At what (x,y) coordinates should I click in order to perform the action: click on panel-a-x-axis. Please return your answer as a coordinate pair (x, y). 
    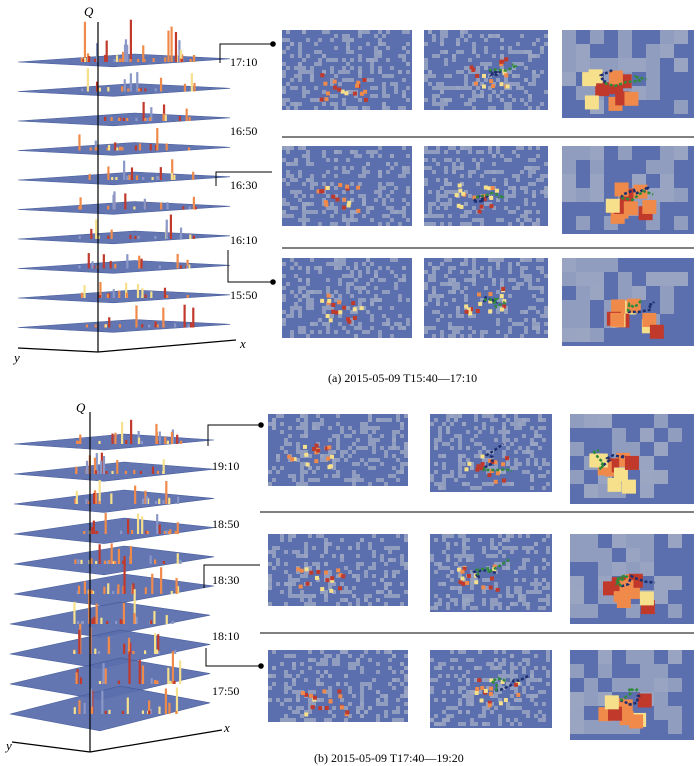
    Looking at the image, I should click on (167, 346).